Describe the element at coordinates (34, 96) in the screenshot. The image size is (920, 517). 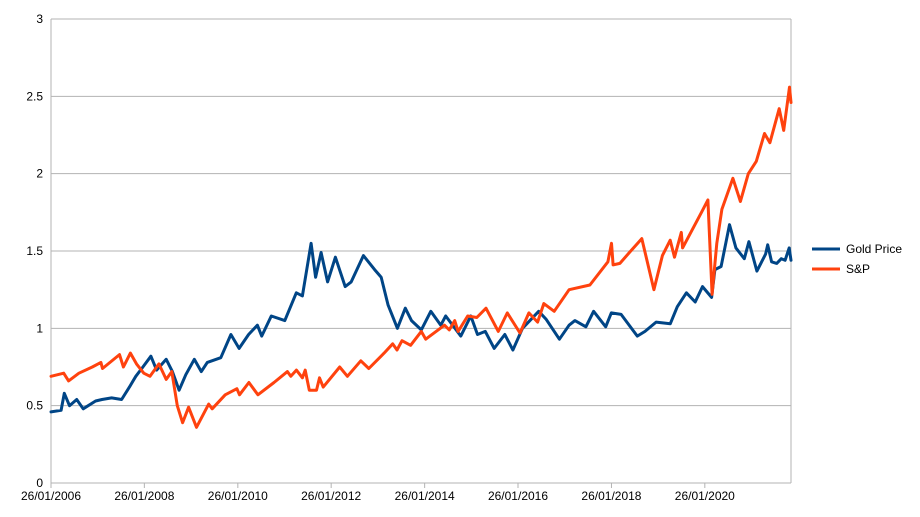
I see `y-tick-label: 2.5` at that location.